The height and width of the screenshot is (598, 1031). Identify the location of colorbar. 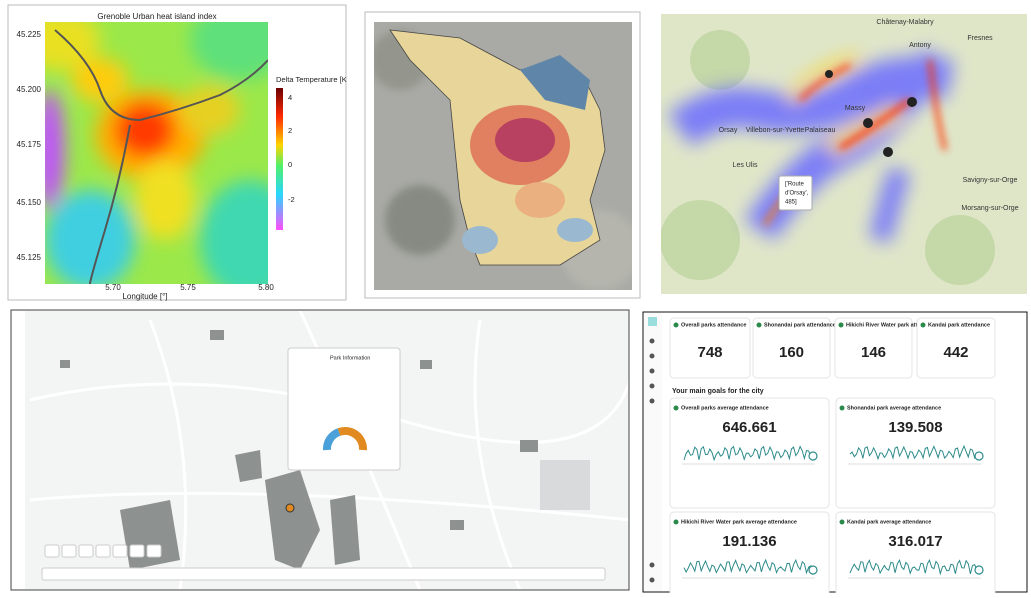
(279, 159).